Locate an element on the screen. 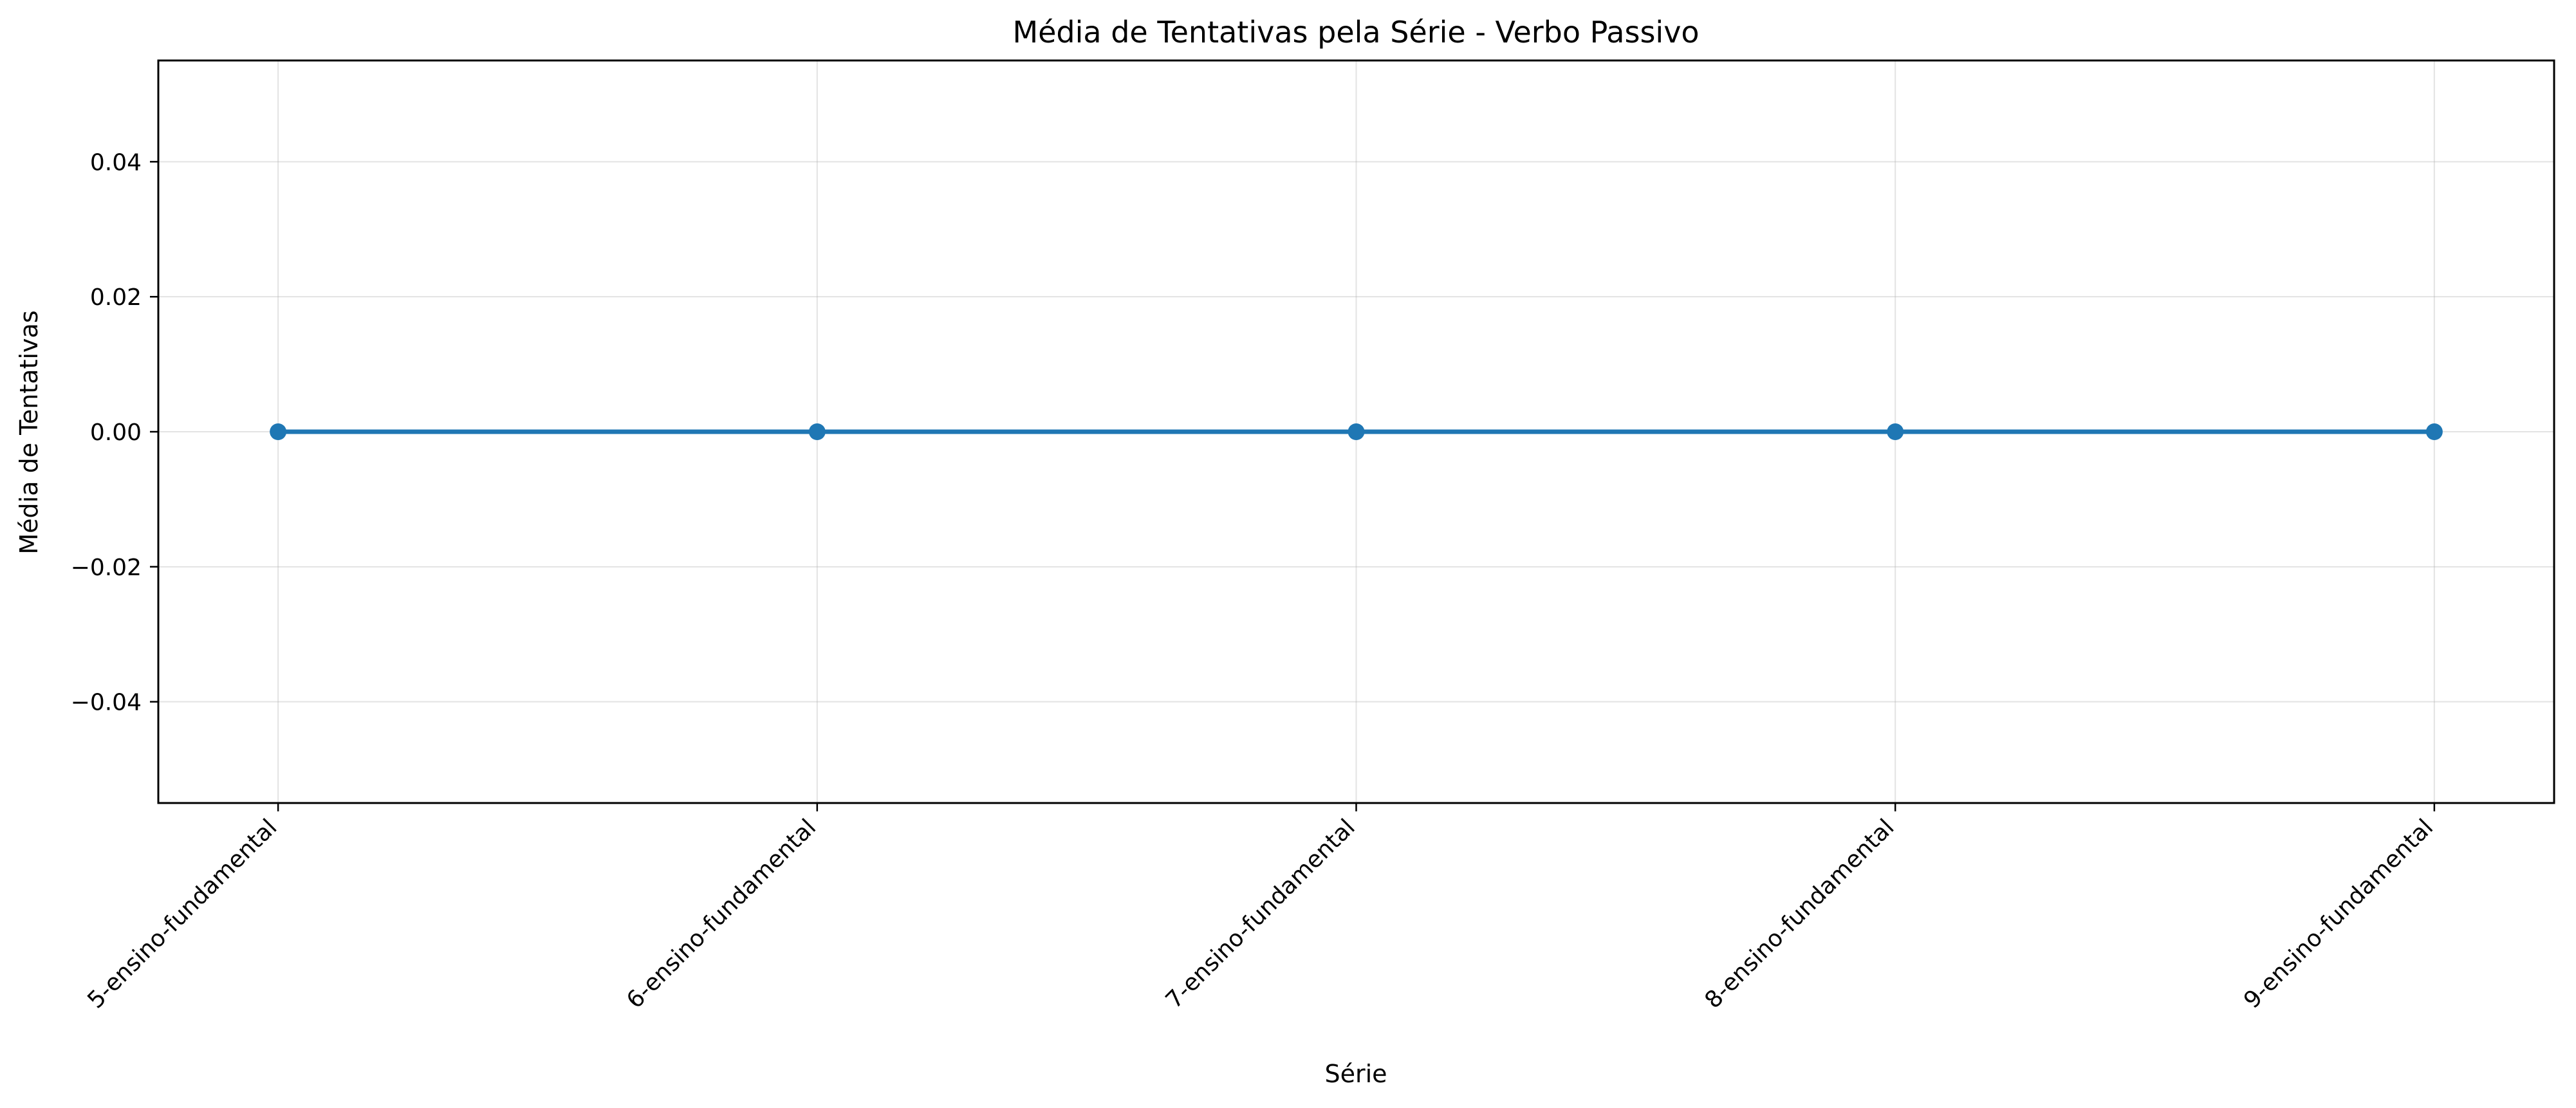  y-axis: −0.04 −0.02 0.00 0.02 0.04 is located at coordinates (114, 433).